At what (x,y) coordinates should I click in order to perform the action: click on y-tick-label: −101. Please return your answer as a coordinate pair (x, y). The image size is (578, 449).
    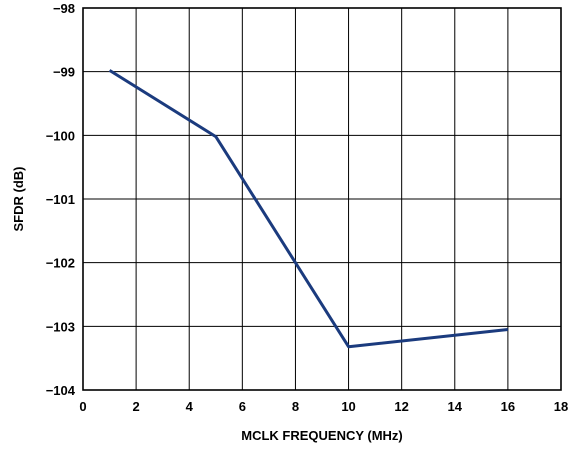
    Looking at the image, I should click on (60, 199).